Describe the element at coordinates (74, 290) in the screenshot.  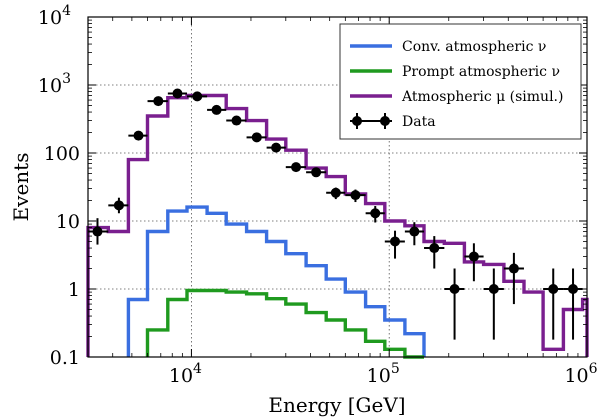
I see `y-tick-label: 1` at that location.